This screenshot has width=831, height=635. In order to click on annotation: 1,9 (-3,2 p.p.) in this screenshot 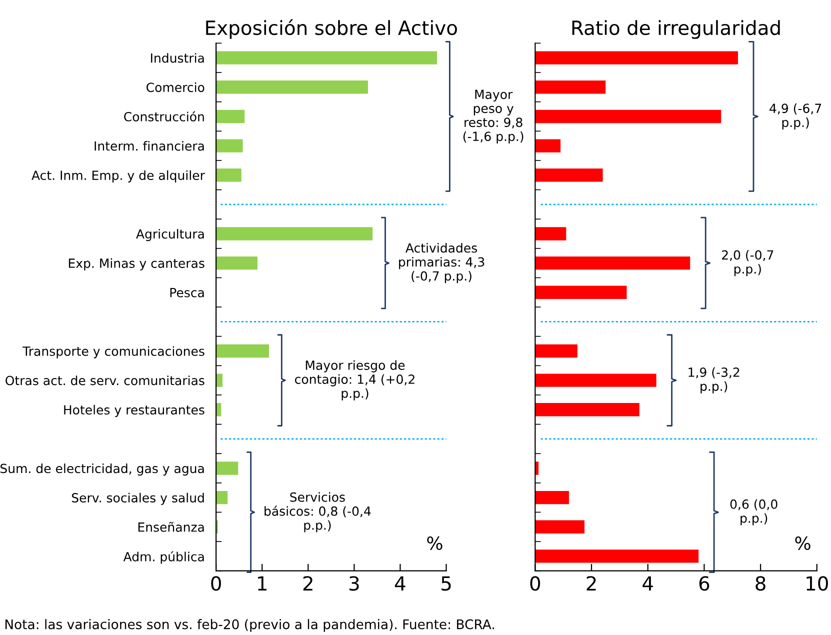, I will do `click(714, 380)`.